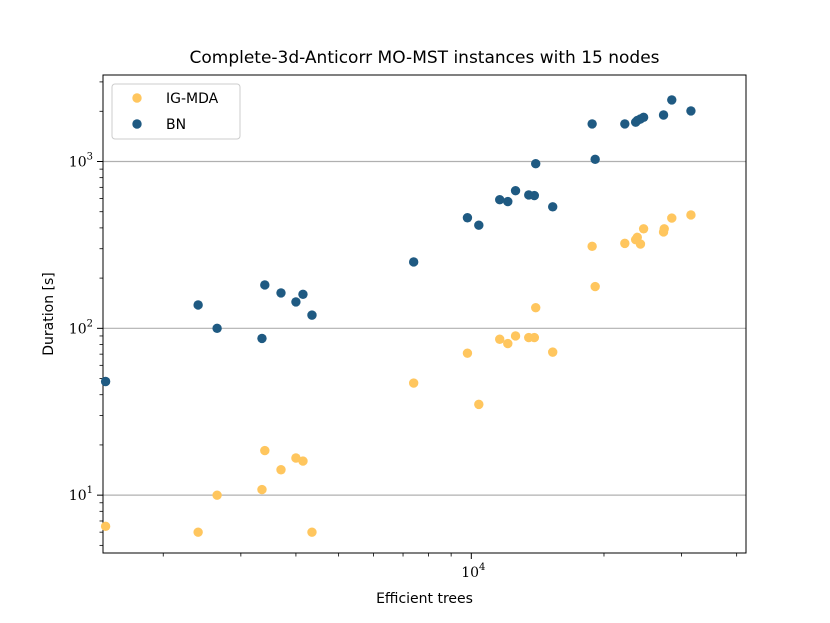 Image resolution: width=830 pixels, height=623 pixels. Describe the element at coordinates (473, 571) in the screenshot. I see `x-tick-label: 104` at that location.